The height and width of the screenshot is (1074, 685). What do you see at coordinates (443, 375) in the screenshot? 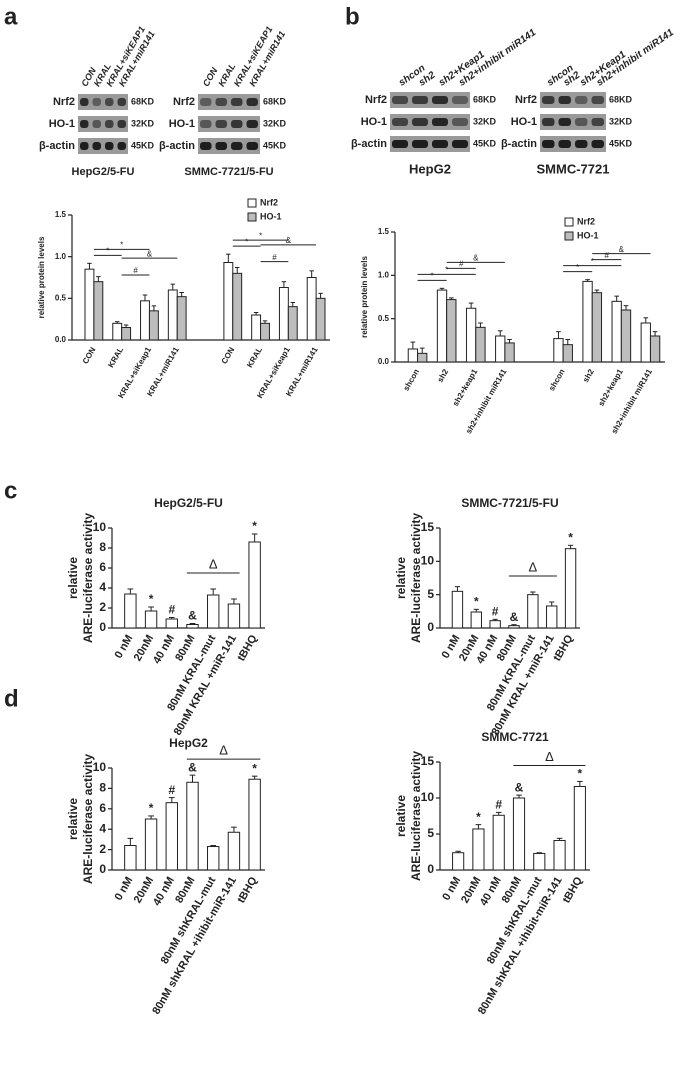
I see `x-tick-label: sh2` at bounding box center [443, 375].